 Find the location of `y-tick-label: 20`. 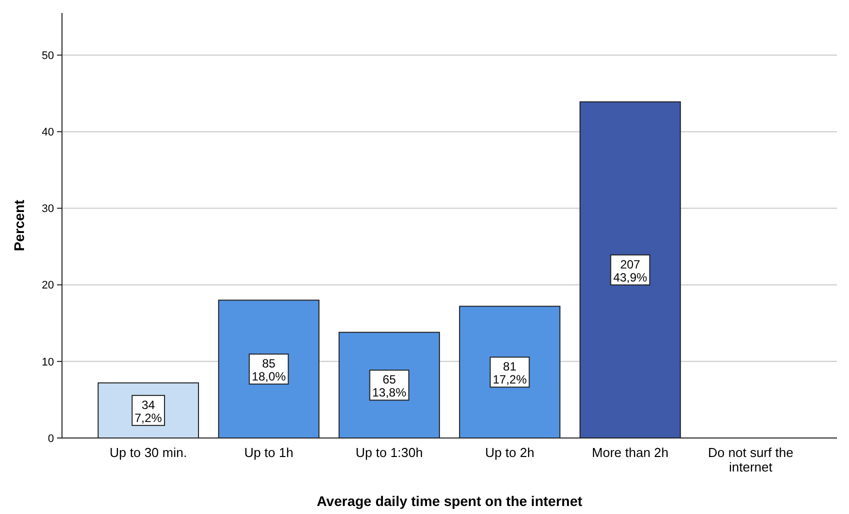

y-tick-label: 20 is located at coordinates (48, 286).